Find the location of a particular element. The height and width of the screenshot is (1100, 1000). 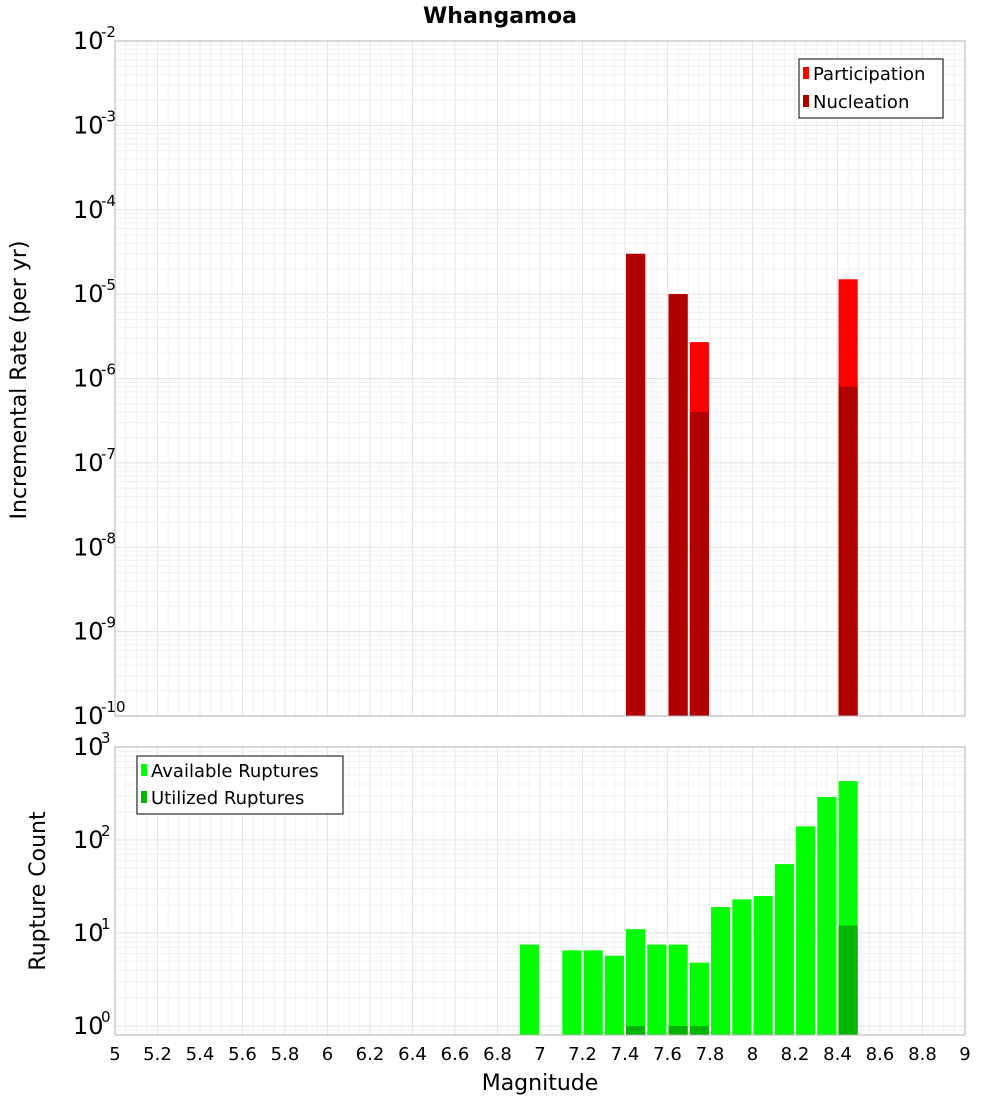

x-tick-label: 5.2 is located at coordinates (157, 1054).